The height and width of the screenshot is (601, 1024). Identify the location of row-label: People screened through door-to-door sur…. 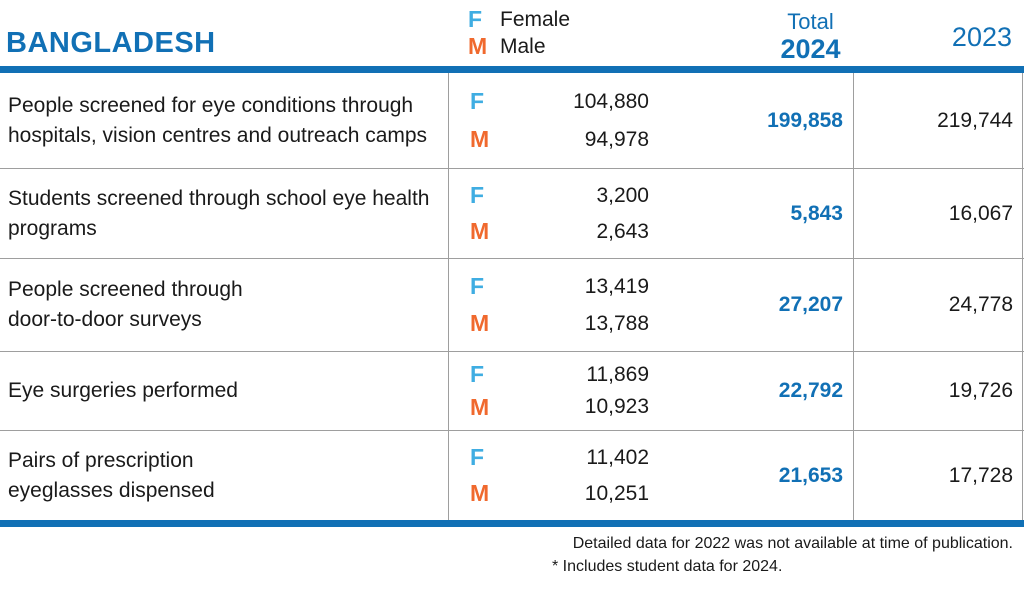
(125, 304).